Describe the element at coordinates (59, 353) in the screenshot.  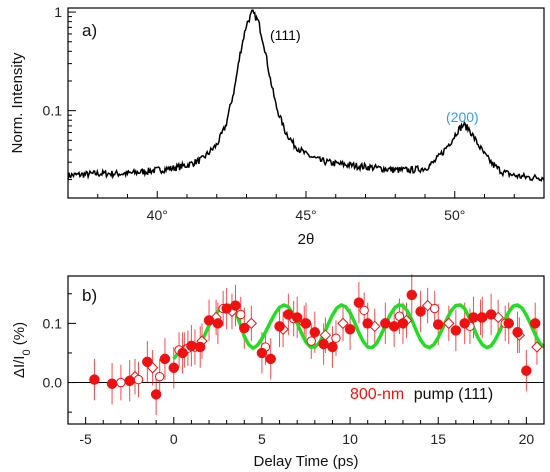
I see `panel-b-y-ticks: 0.0 0.1` at that location.